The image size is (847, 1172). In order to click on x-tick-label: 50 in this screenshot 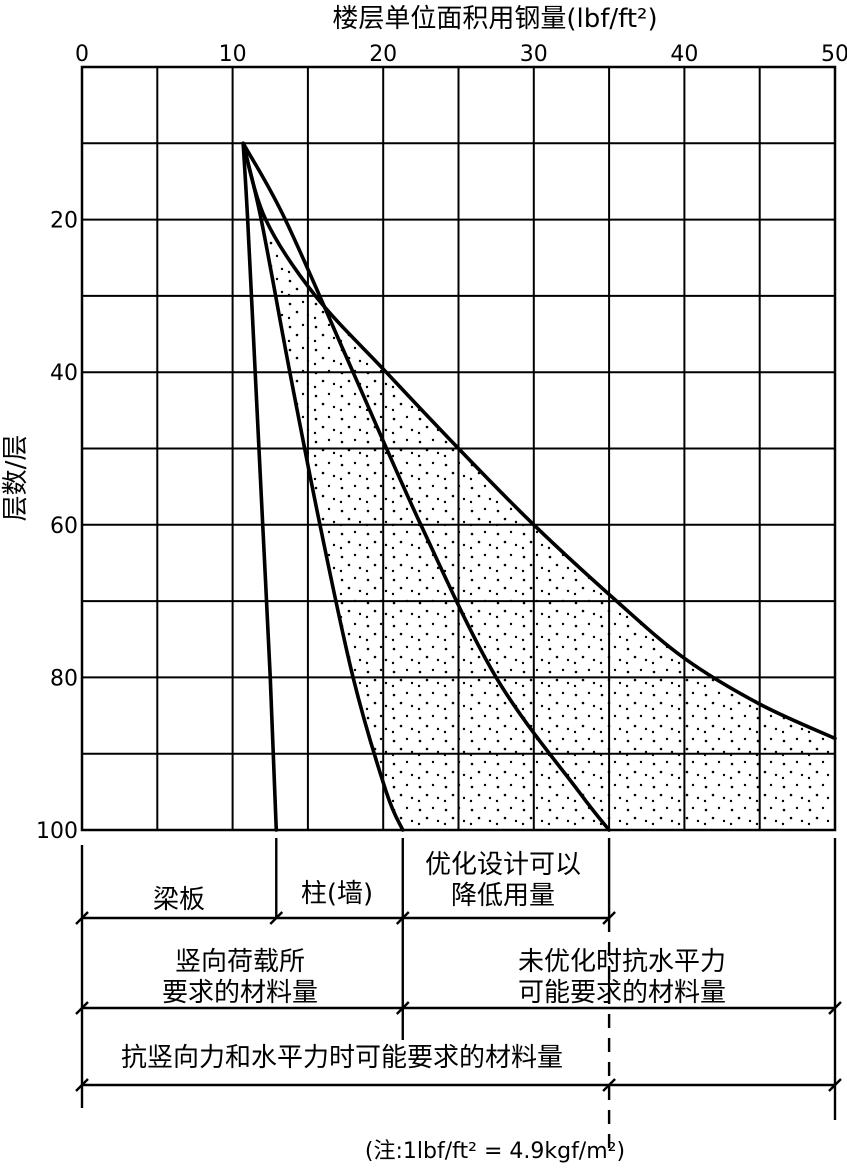, I will do `click(834, 54)`.